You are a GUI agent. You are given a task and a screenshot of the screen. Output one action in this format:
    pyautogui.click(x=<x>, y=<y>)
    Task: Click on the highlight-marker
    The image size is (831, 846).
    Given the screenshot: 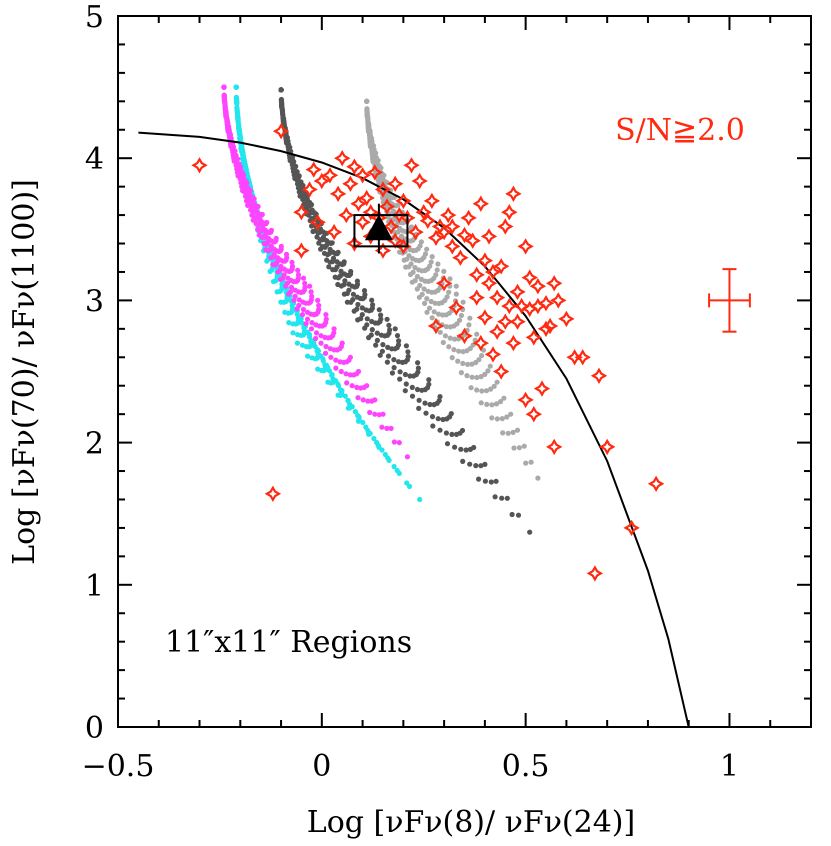 What is the action you would take?
    pyautogui.click(x=381, y=228)
    